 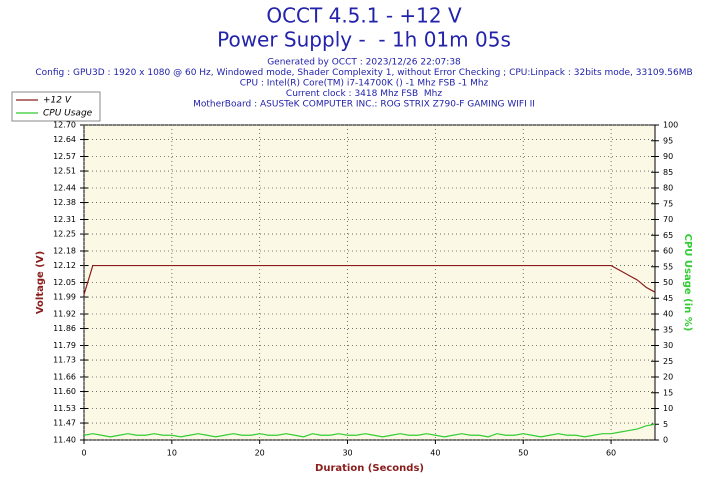 I want to click on y2-tick-label: 85, so click(x=668, y=172).